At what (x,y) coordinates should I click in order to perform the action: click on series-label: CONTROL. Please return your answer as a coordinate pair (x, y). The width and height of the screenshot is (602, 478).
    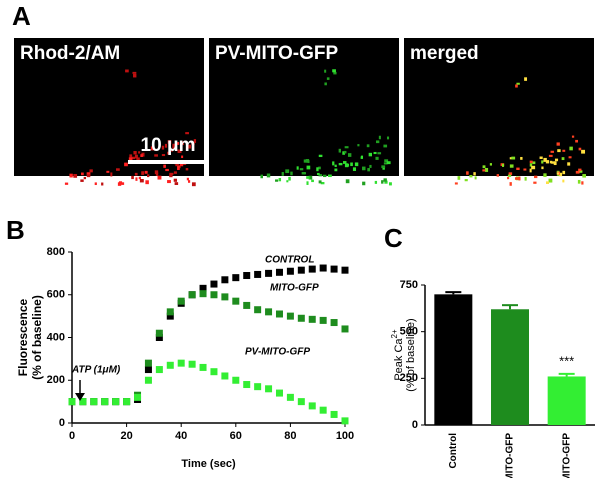
    Looking at the image, I should click on (289, 260).